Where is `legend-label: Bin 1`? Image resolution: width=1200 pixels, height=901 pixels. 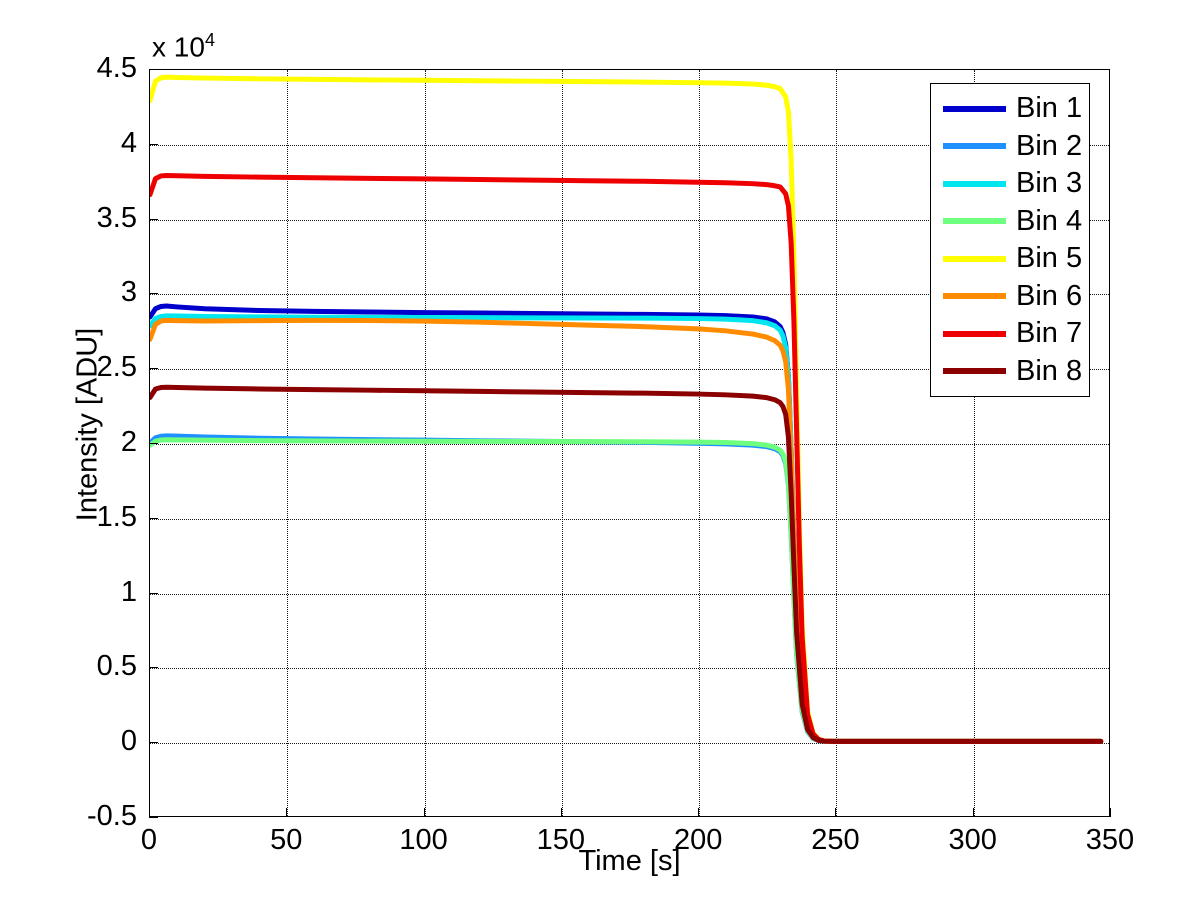
legend-label: Bin 1 is located at coordinates (1049, 108).